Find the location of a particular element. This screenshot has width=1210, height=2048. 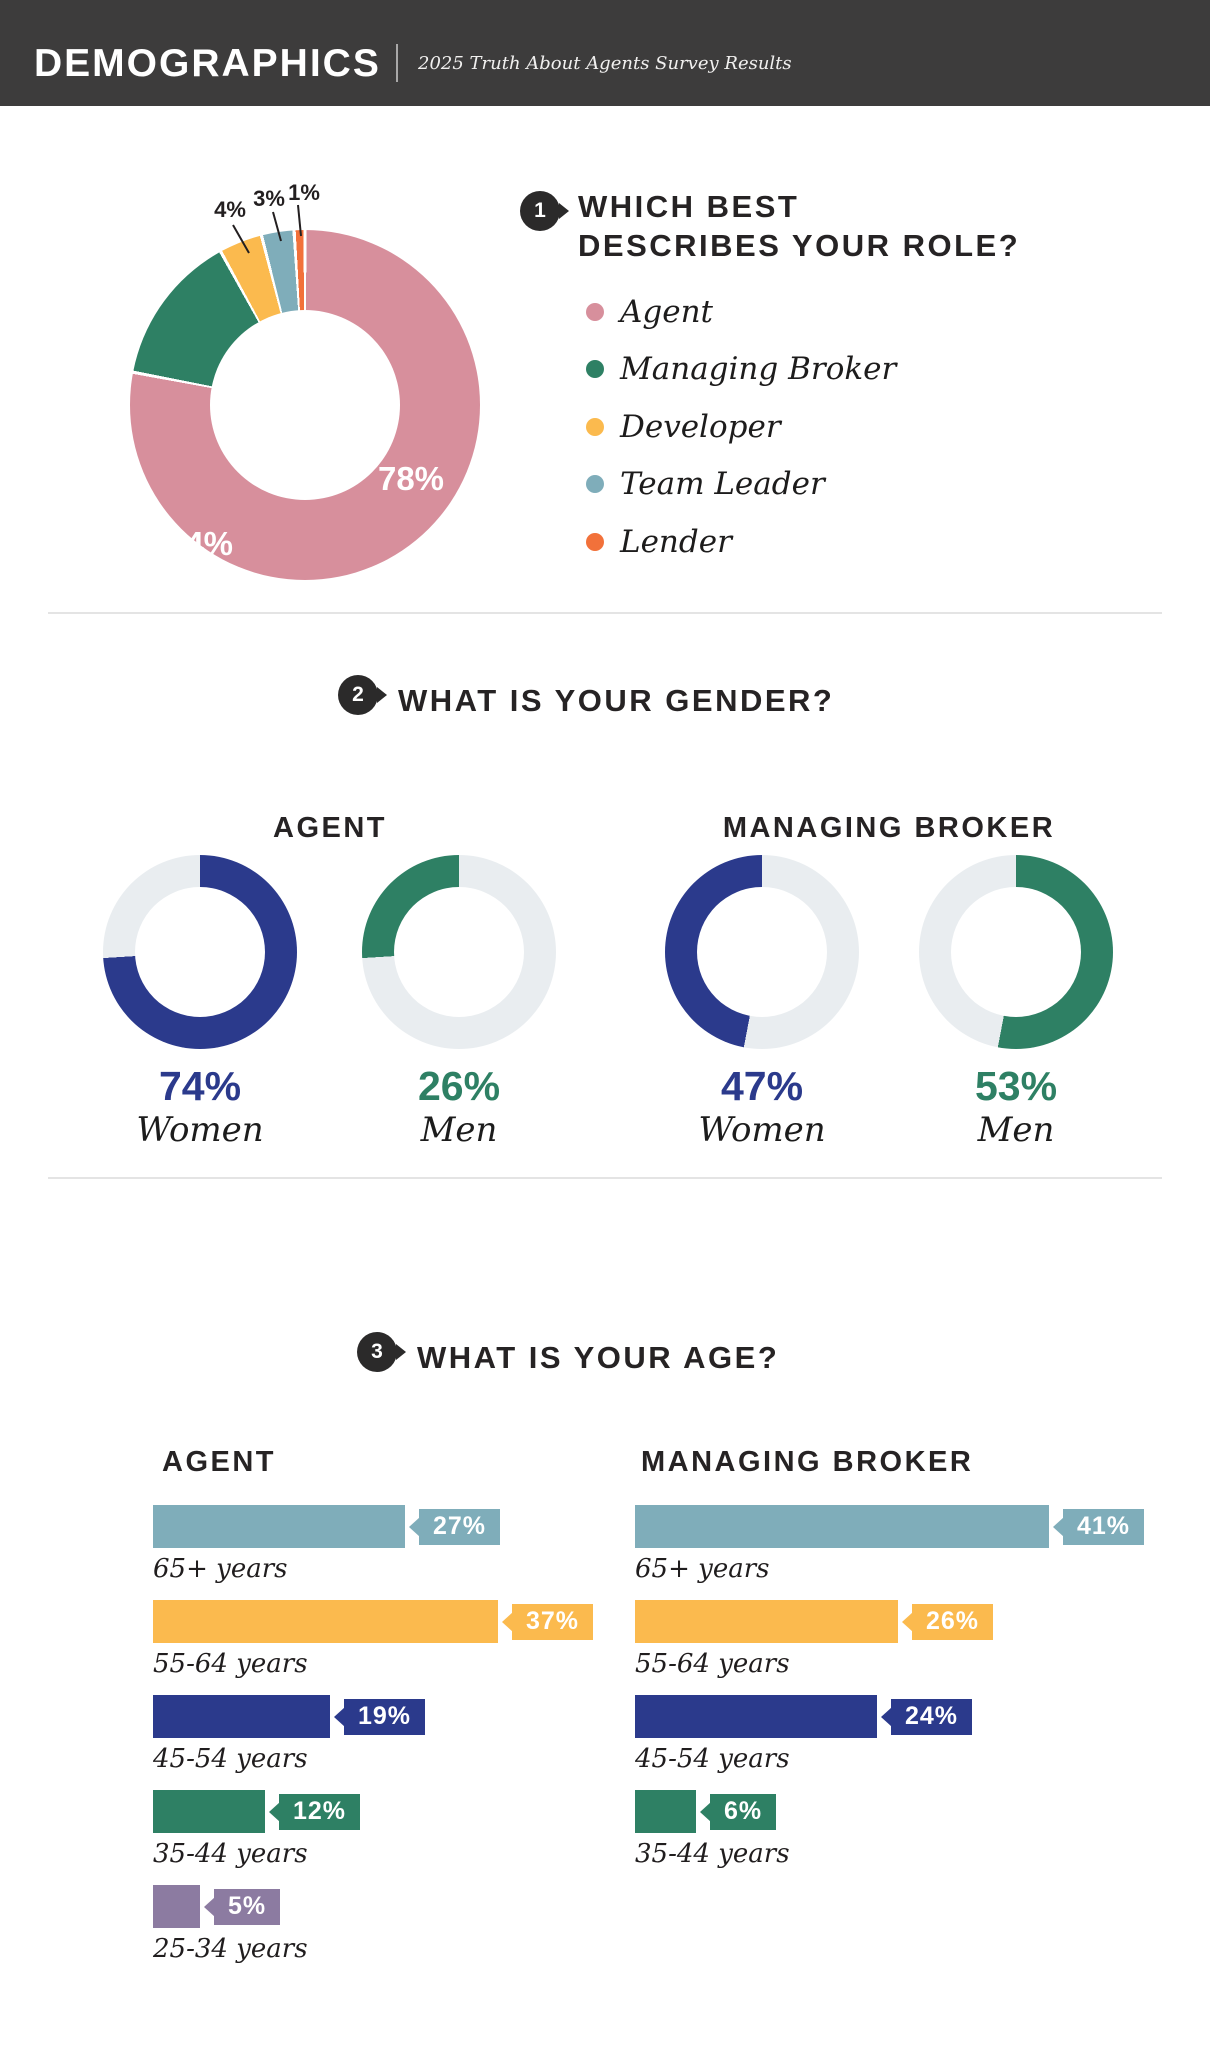

role-slice-value-developer: 4% is located at coordinates (230, 209).